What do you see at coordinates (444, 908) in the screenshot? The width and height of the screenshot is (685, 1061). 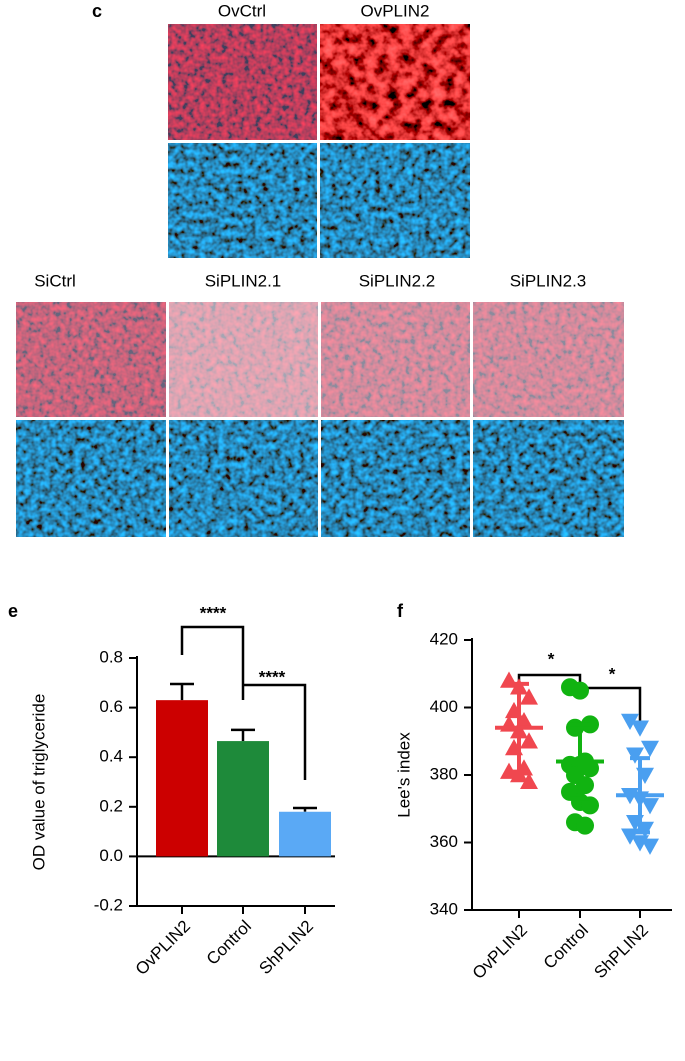 I see `y-tick-label: 340` at bounding box center [444, 908].